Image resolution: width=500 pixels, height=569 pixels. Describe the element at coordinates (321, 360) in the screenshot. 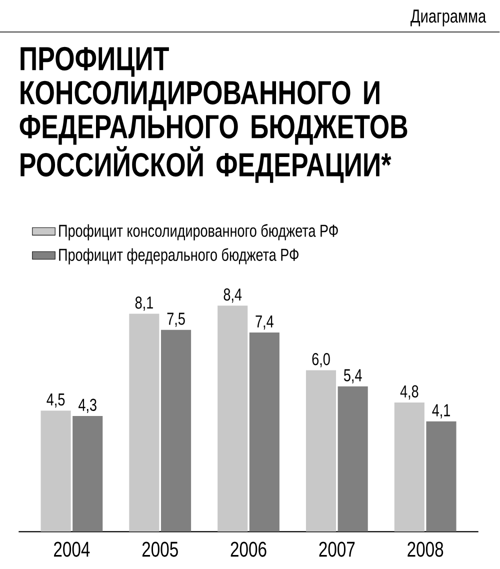

I see `data-label: 6,0` at that location.